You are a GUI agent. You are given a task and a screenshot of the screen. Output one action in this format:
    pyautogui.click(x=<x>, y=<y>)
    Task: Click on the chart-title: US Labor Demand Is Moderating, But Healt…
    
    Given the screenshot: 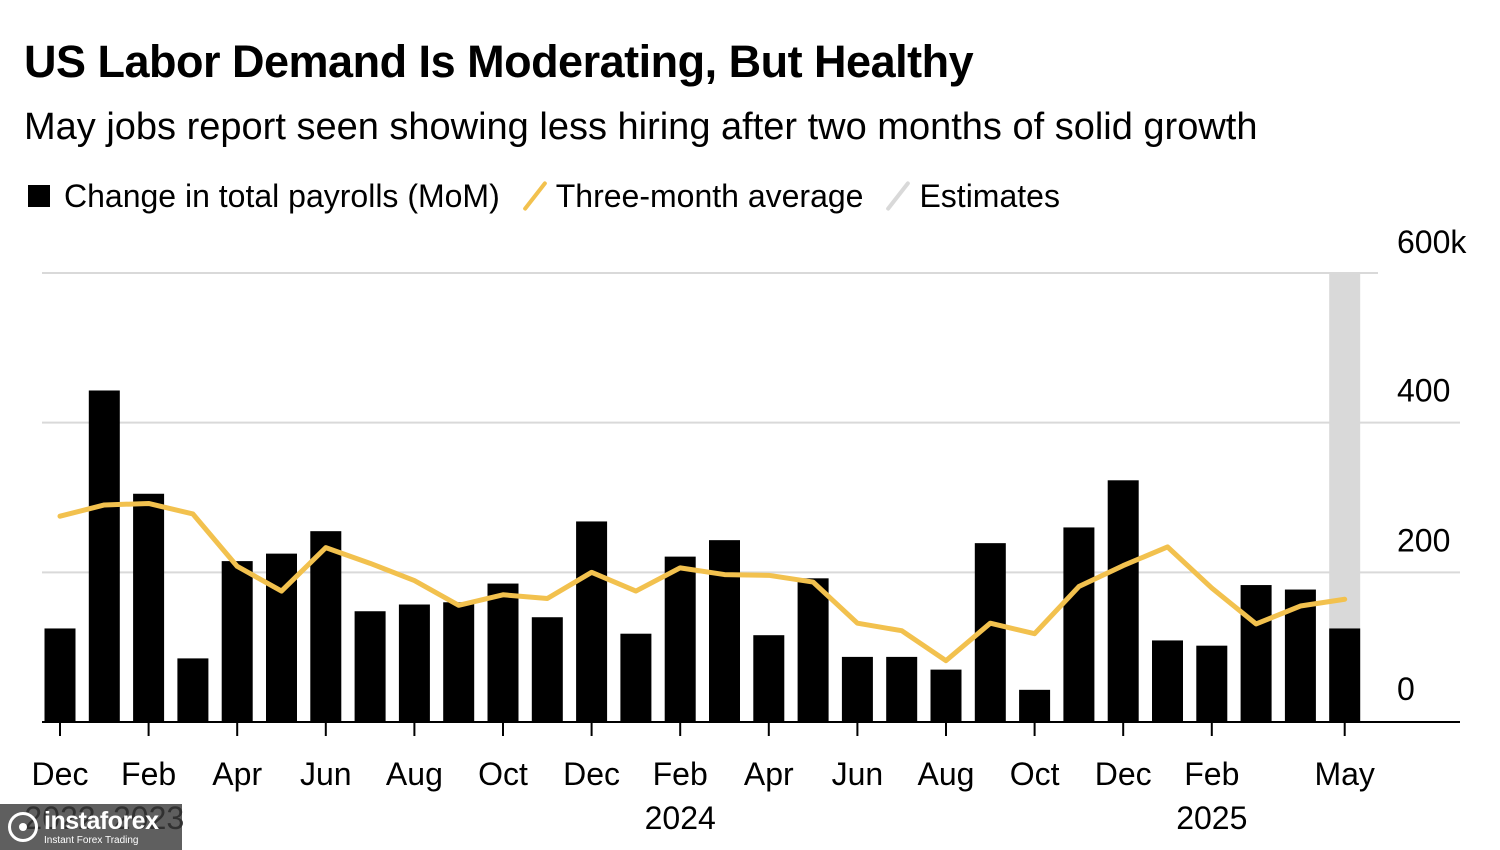 What is the action you would take?
    pyautogui.click(x=499, y=61)
    